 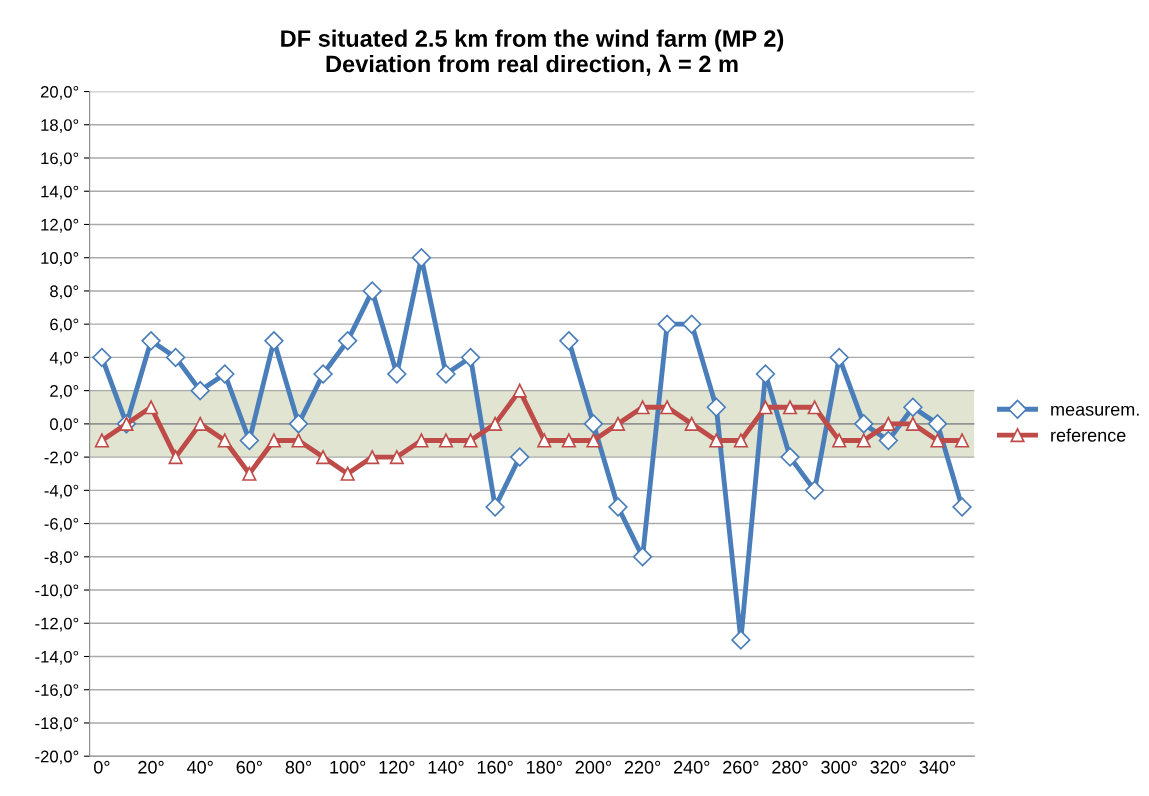 I want to click on x-tick-label: 280°, so click(x=790, y=767).